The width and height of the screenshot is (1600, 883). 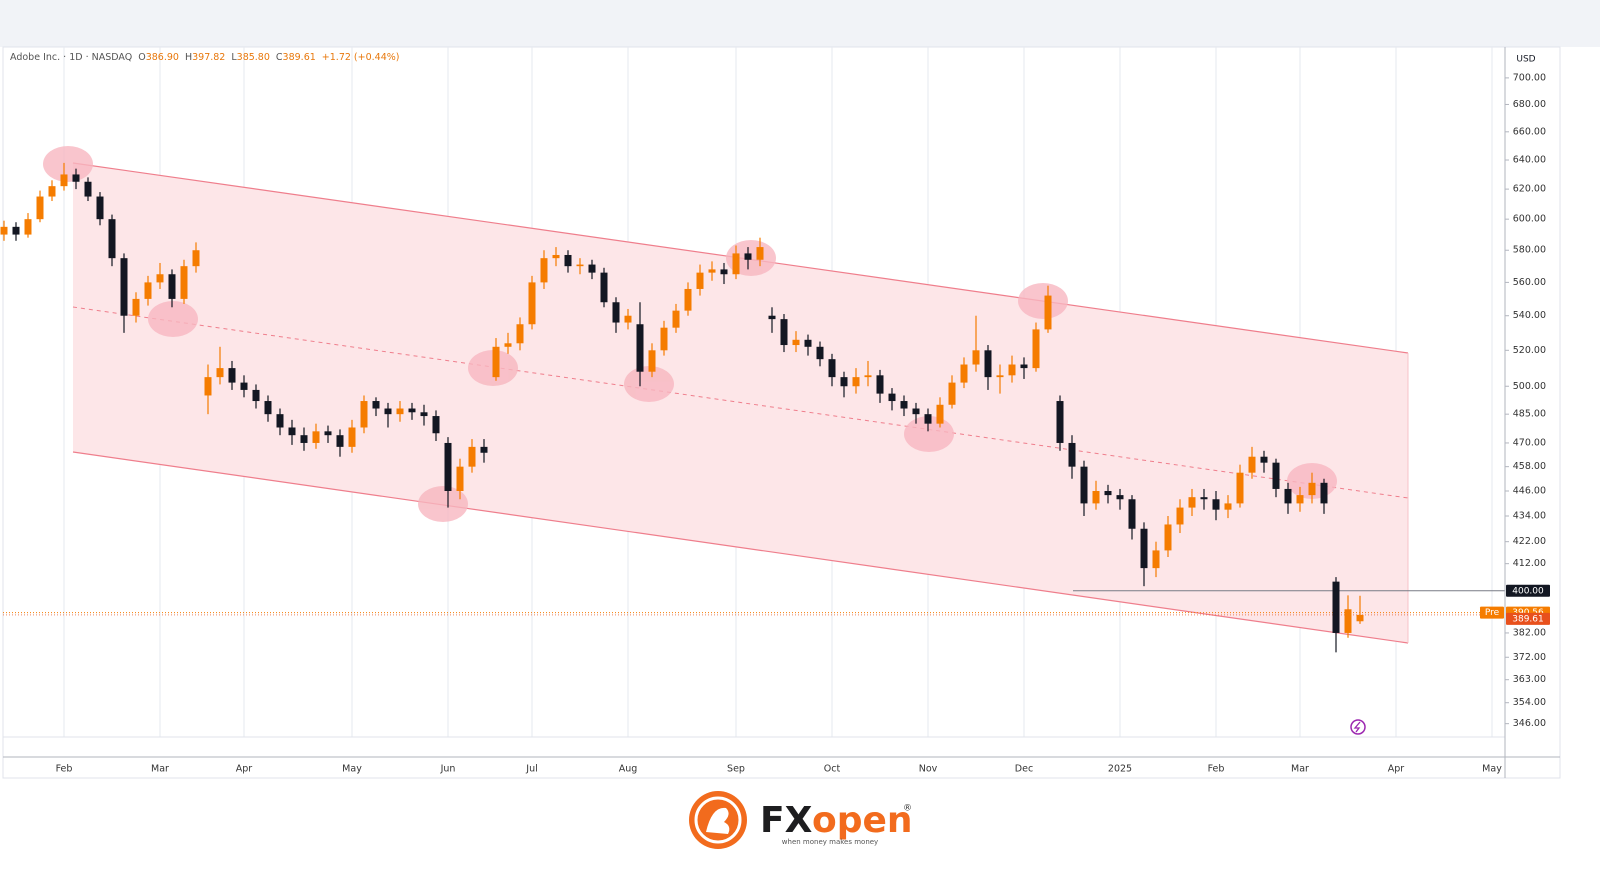 I want to click on logo-ring, so click(x=718, y=820).